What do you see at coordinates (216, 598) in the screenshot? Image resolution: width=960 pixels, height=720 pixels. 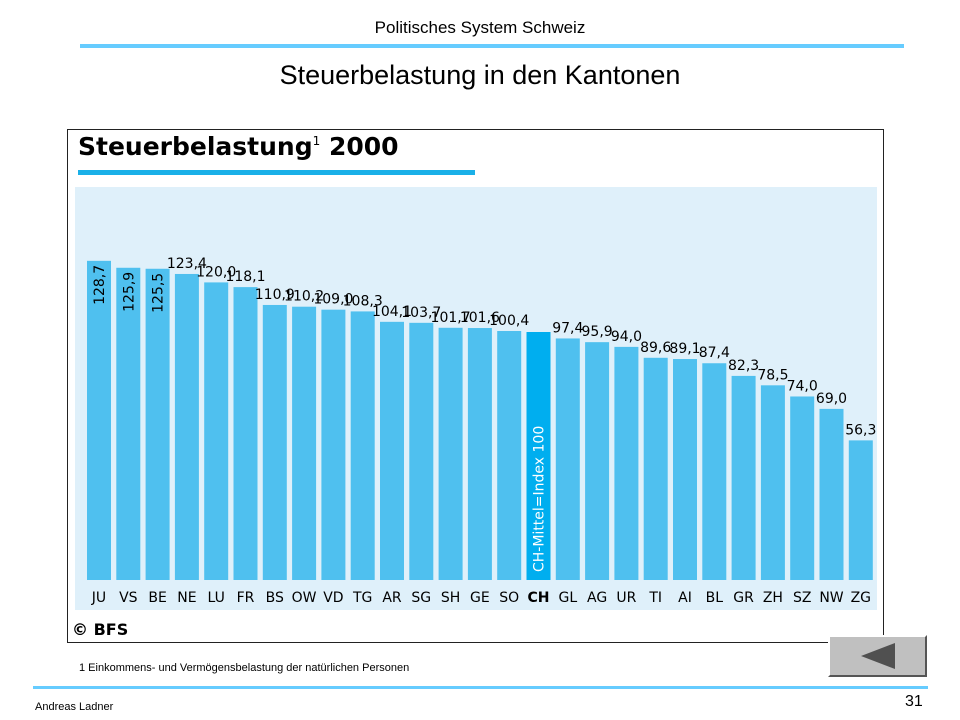 I see `category-label-lu: LU` at bounding box center [216, 598].